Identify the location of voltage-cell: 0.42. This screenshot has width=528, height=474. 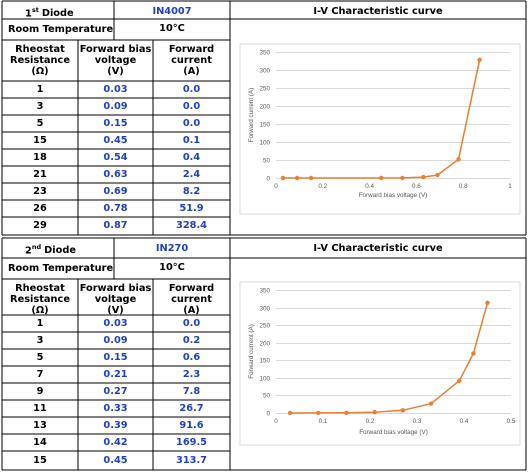
(115, 442).